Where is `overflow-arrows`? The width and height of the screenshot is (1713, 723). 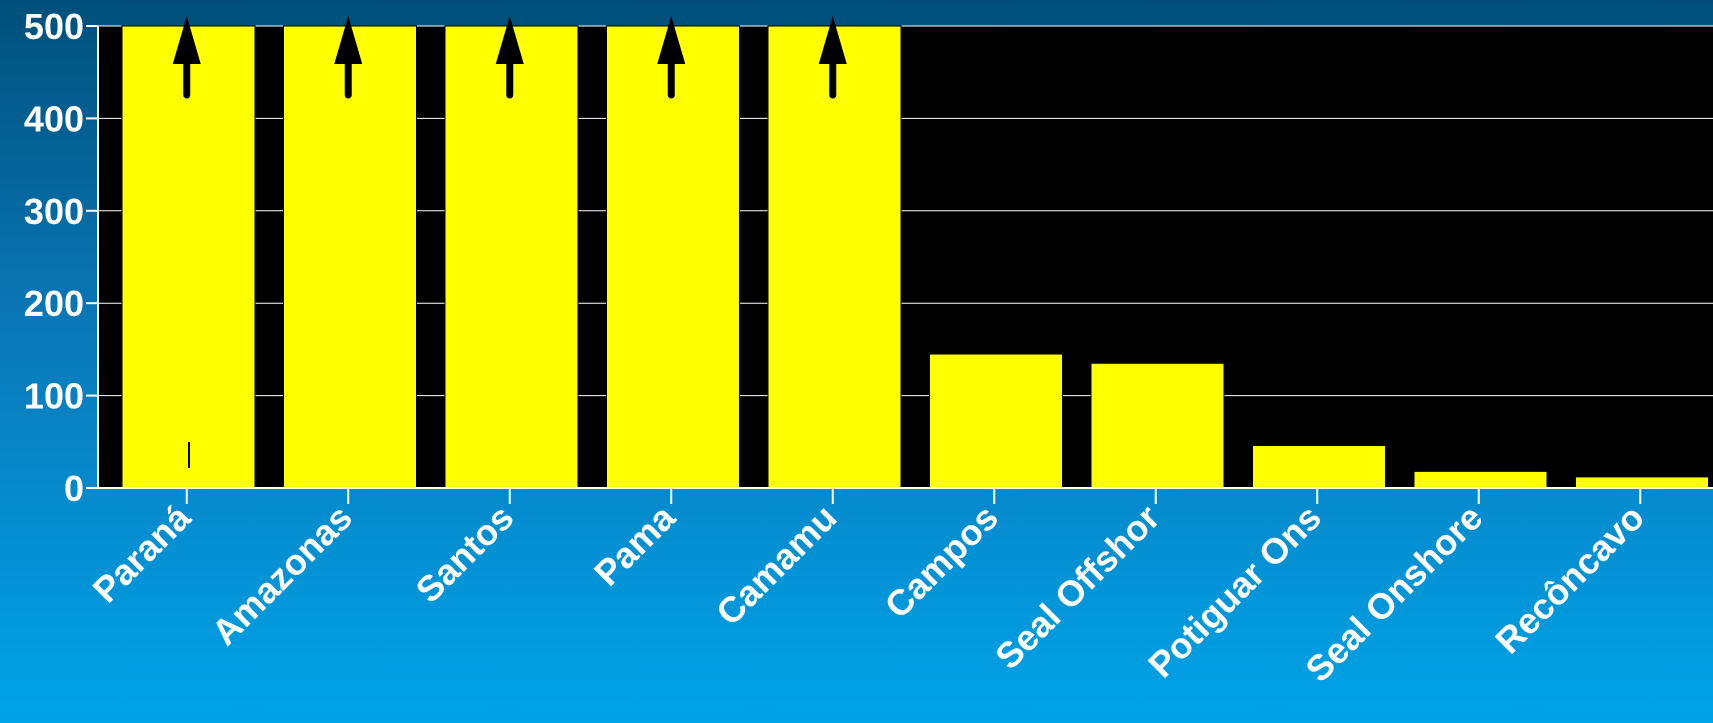 overflow-arrows is located at coordinates (509, 57).